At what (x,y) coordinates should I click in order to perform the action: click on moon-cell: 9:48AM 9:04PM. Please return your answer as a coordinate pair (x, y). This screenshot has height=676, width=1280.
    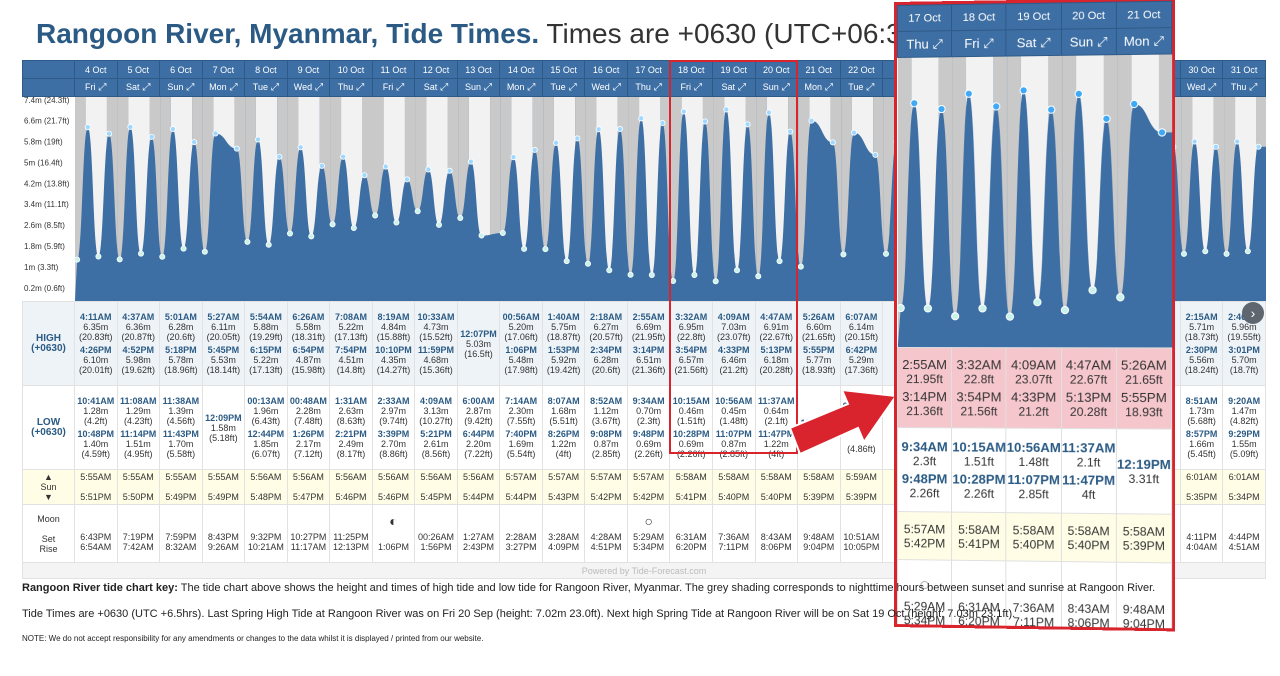
    Looking at the image, I should click on (819, 534).